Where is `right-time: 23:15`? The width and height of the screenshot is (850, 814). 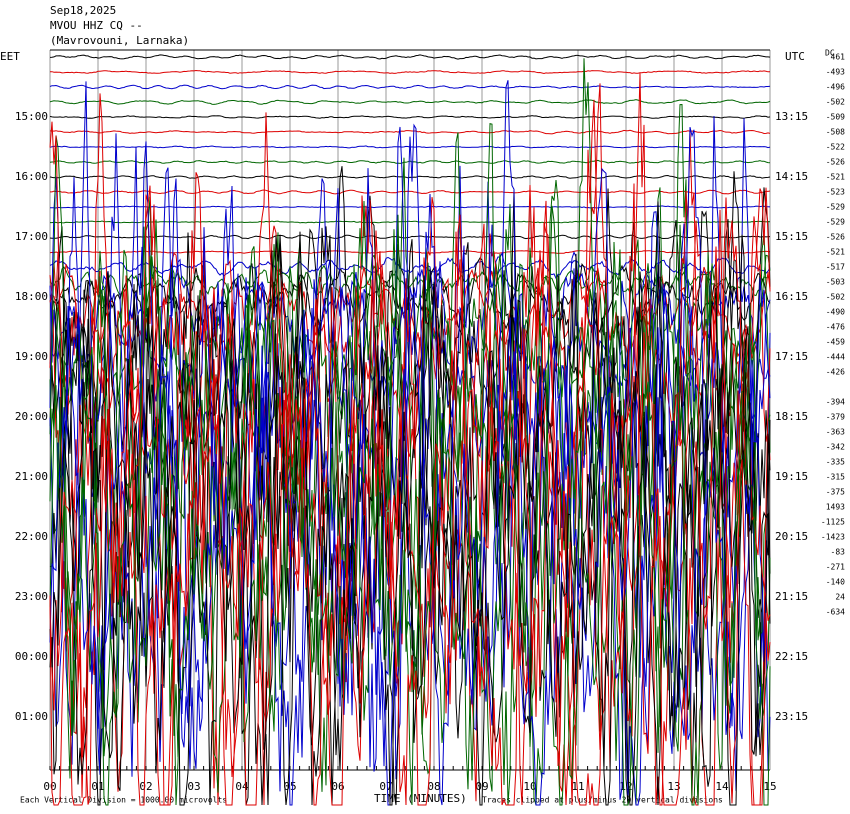 right-time: 23:15 is located at coordinates (791, 716).